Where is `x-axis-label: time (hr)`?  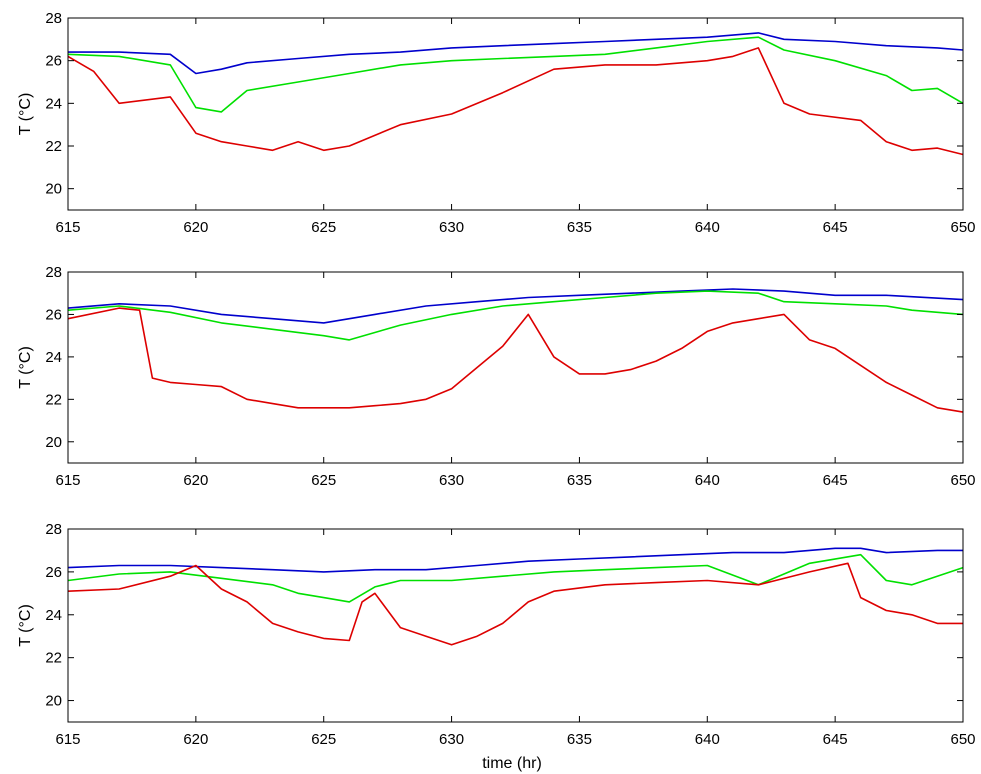 x-axis-label: time (hr) is located at coordinates (512, 763).